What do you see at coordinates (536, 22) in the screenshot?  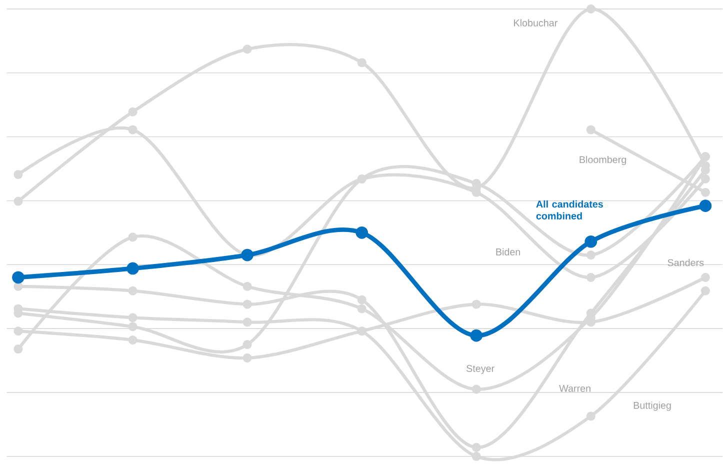 I see `series-label: Klobuchar` at bounding box center [536, 22].